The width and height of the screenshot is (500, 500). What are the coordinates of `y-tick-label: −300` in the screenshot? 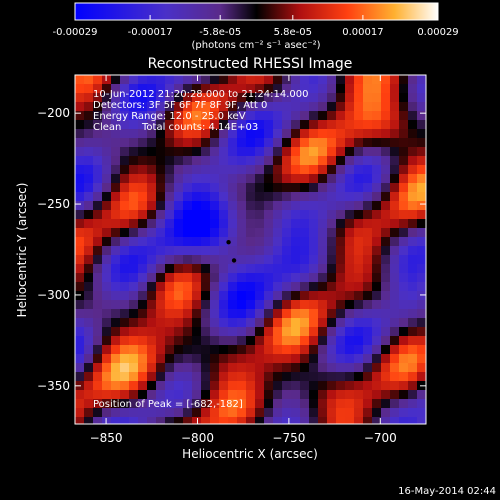 It's located at (53, 295).